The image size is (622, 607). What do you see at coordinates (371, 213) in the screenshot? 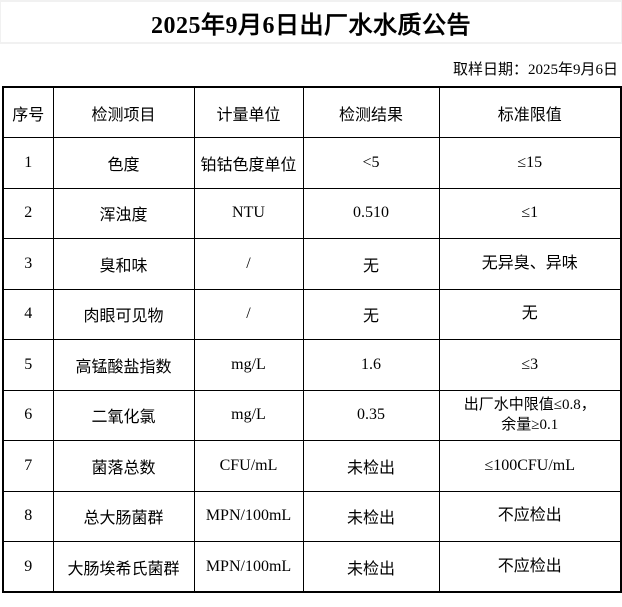
I see `cell-result: 0.510` at bounding box center [371, 213].